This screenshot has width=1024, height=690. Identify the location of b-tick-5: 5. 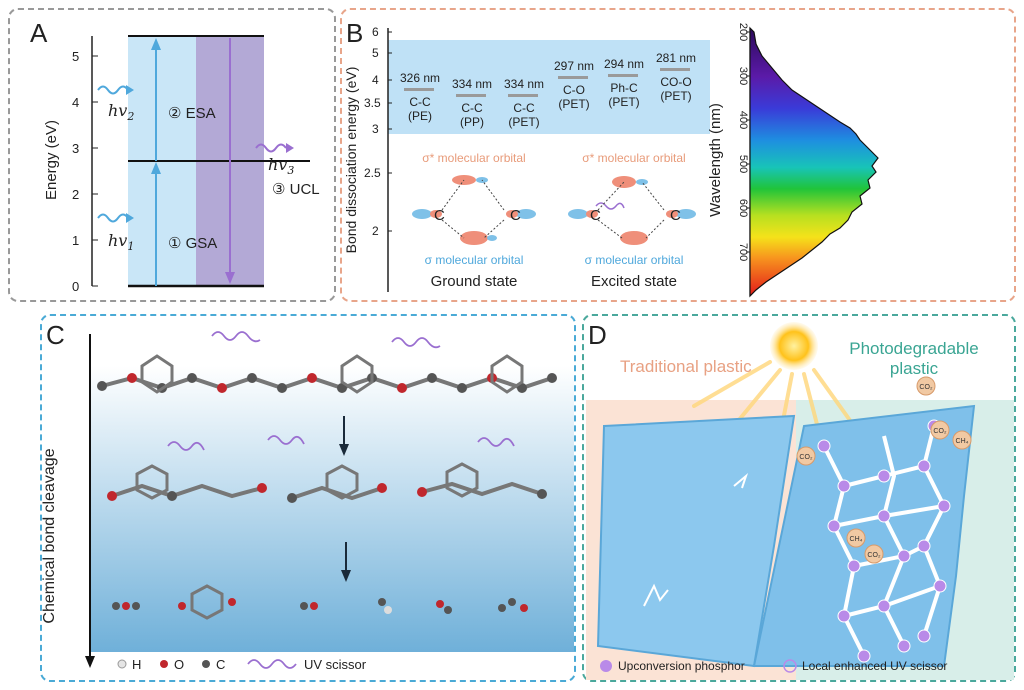
(375, 53).